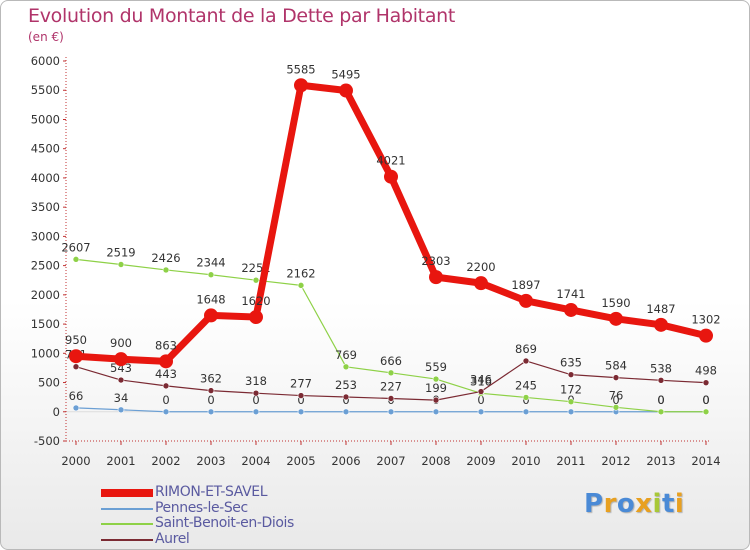  I want to click on data-label: 769, so click(346, 355).